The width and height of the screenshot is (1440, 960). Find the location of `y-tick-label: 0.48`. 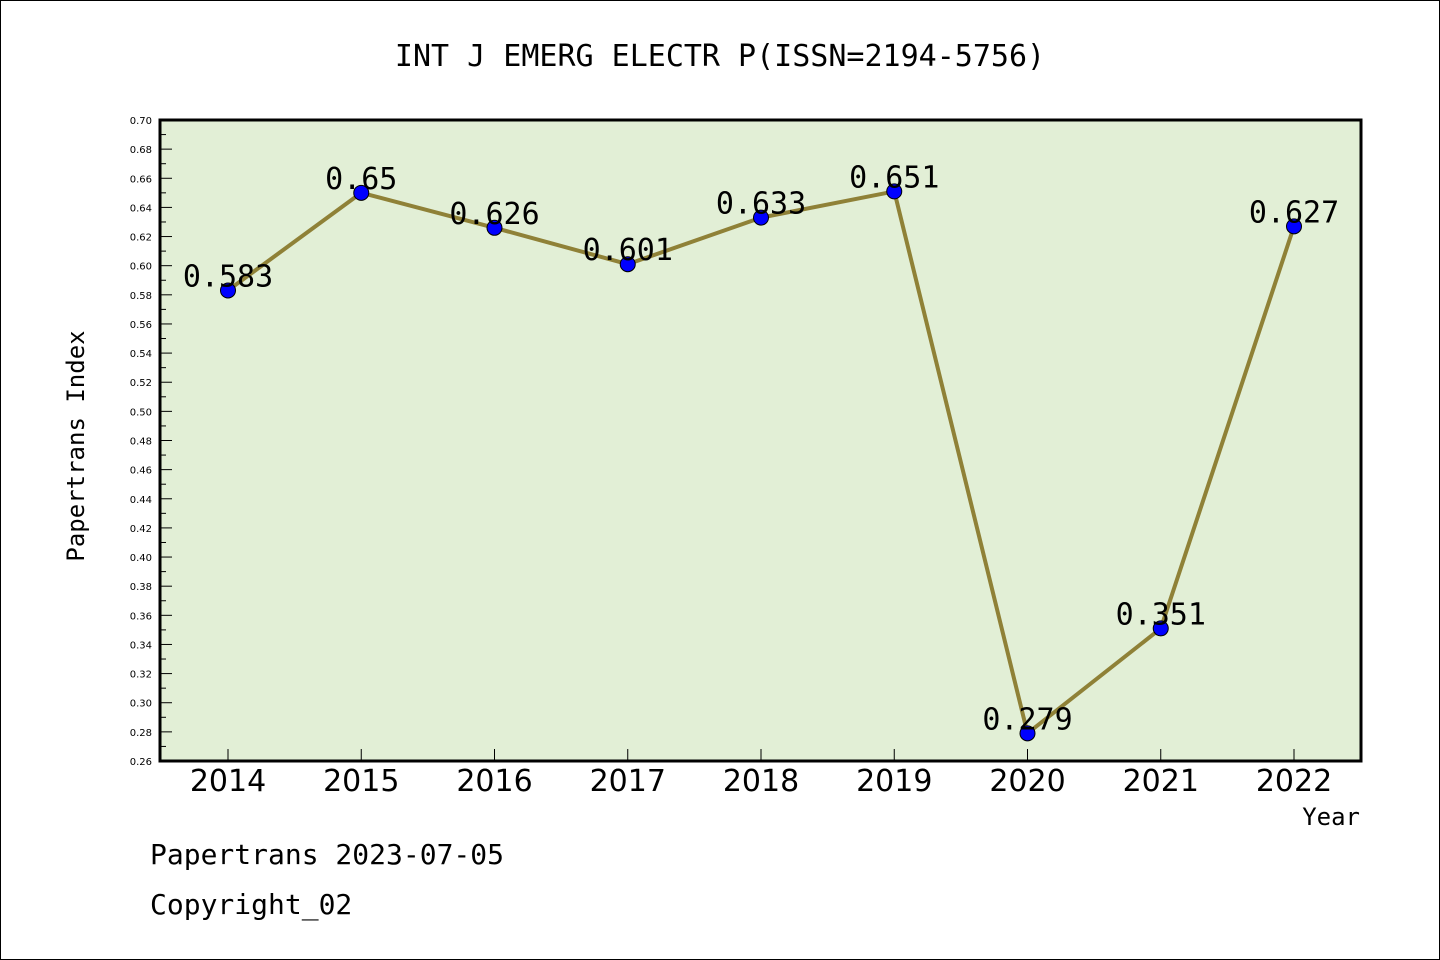

y-tick-label: 0.48 is located at coordinates (141, 442).